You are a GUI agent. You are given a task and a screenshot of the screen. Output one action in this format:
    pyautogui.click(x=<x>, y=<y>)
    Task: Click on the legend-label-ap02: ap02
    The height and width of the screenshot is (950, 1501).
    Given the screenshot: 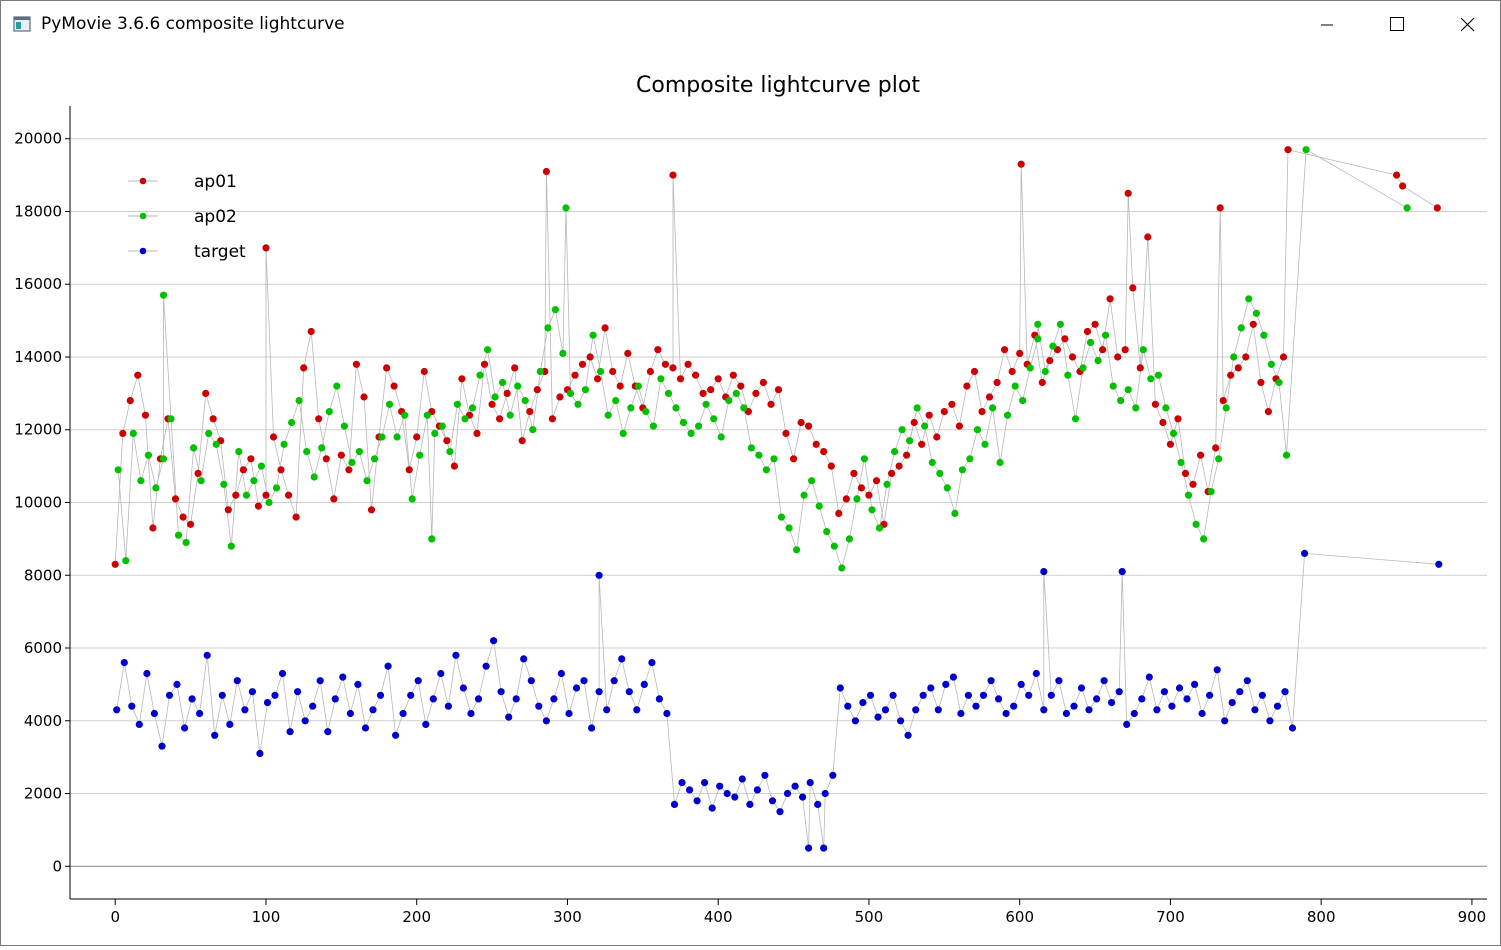 What is the action you would take?
    pyautogui.click(x=215, y=217)
    